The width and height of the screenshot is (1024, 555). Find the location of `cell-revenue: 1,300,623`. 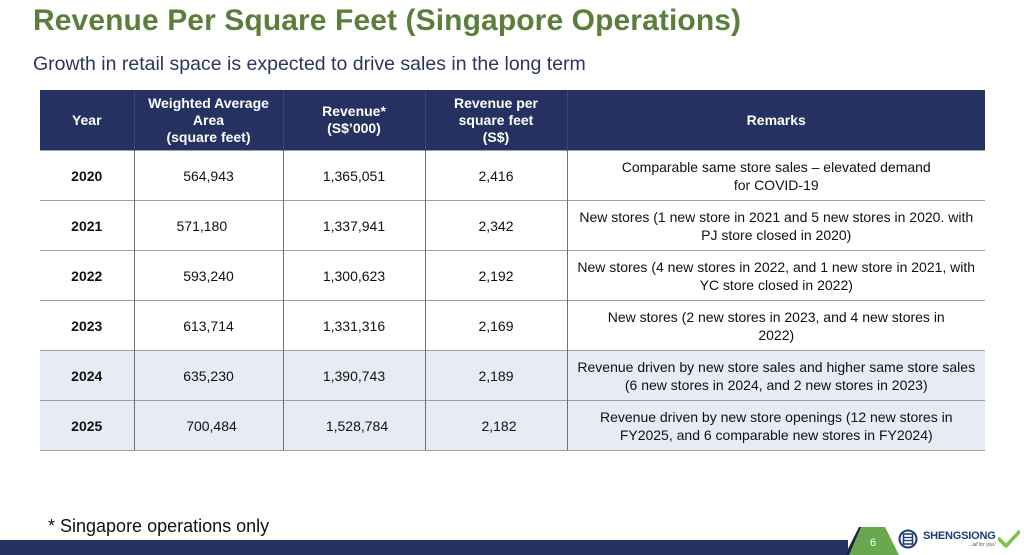

cell-revenue: 1,300,623 is located at coordinates (353, 275).